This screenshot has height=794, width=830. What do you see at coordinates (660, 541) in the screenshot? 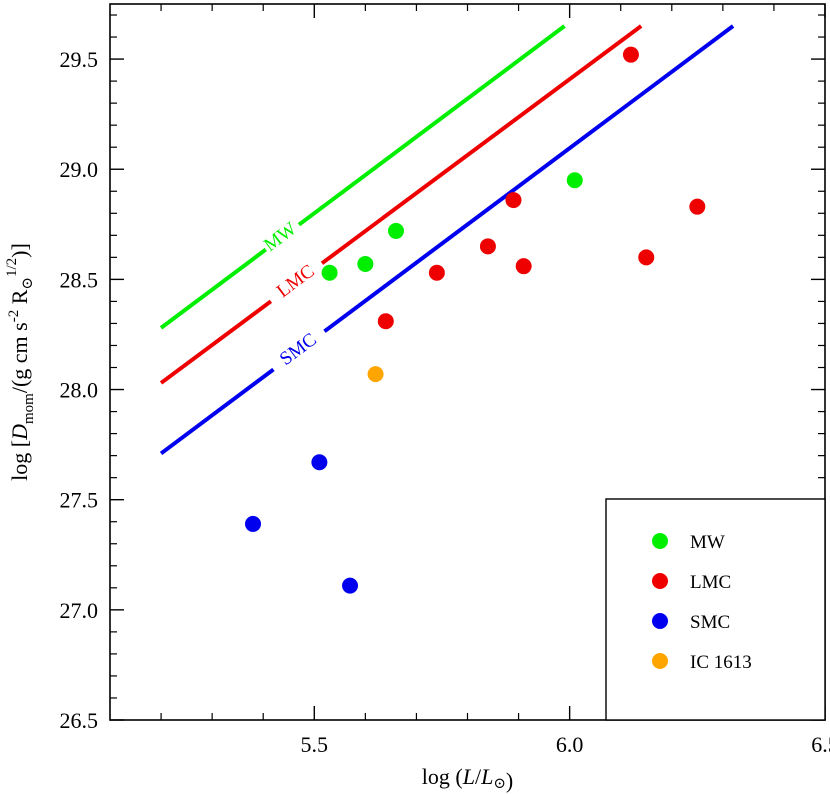
I see `legend-marker-mw` at bounding box center [660, 541].